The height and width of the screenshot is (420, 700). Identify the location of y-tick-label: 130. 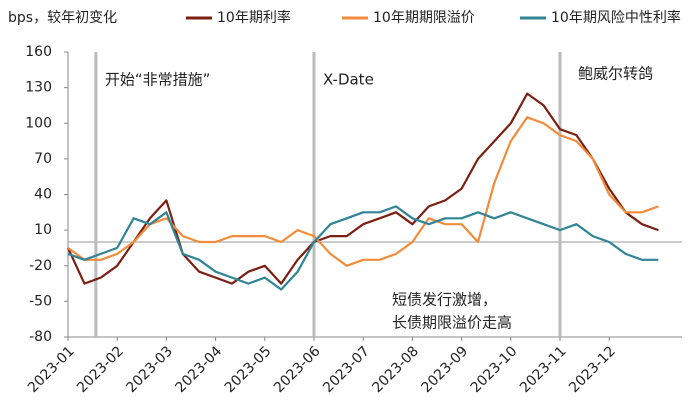
(38, 88).